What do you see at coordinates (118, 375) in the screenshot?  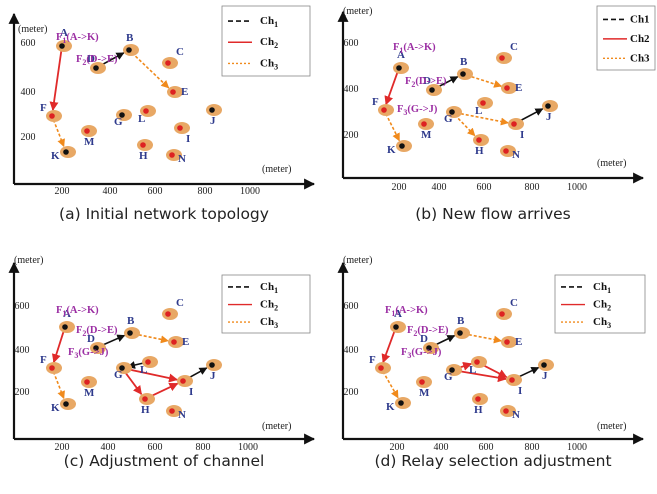 I see `node-label: G` at bounding box center [118, 375].